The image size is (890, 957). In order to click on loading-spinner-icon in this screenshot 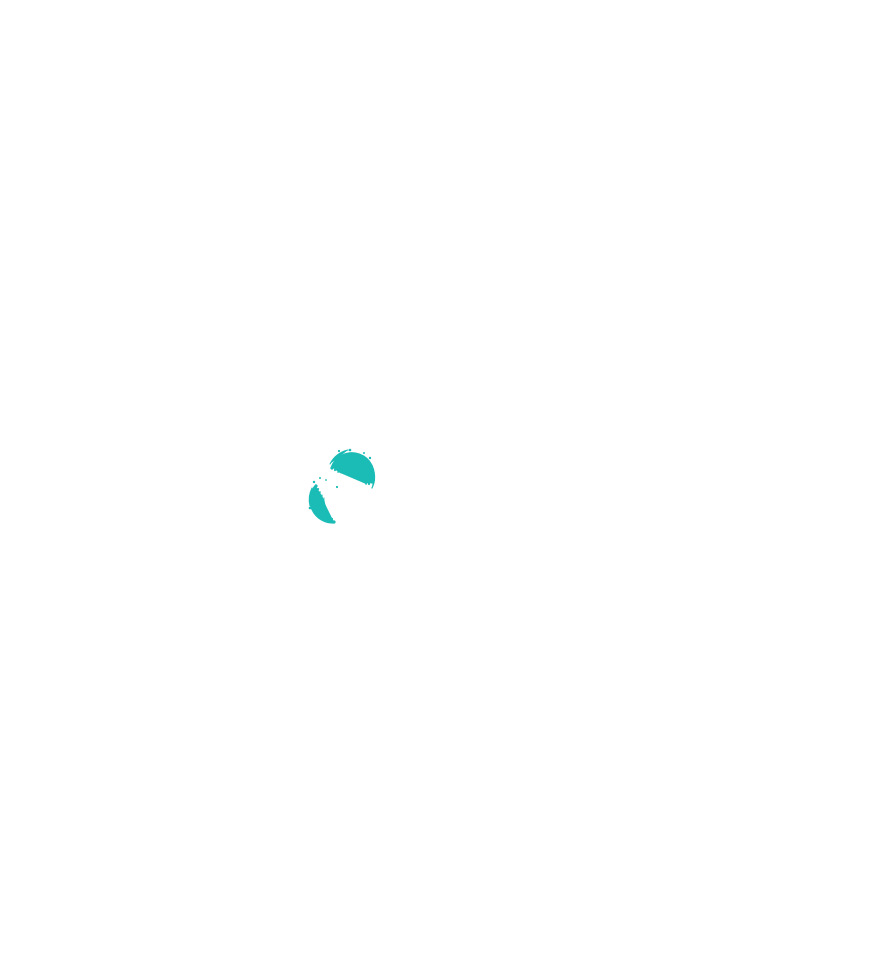, I will do `click(342, 486)`.